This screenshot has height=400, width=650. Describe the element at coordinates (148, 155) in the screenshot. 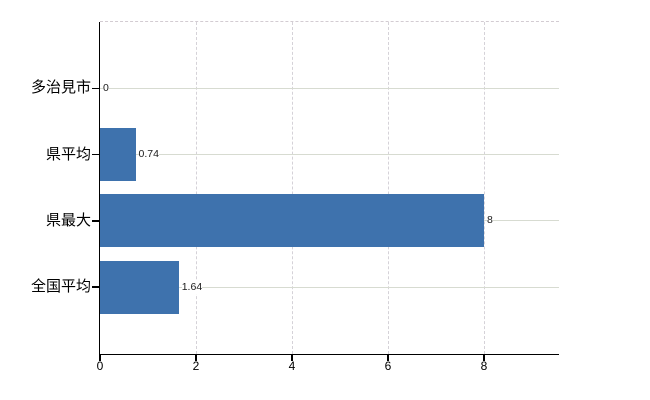

I see `bar-value-label: 0.74` at that location.